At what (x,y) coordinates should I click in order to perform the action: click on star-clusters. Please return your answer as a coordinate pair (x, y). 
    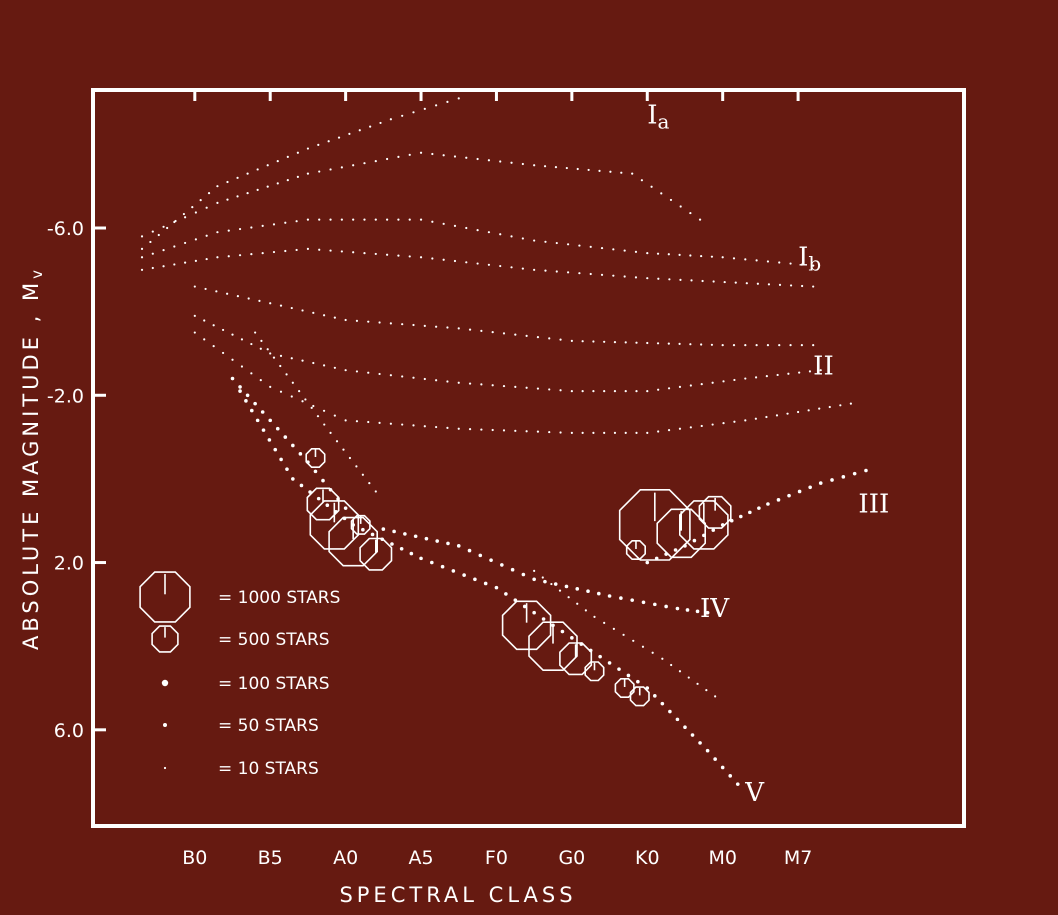
    Looking at the image, I should click on (518, 577).